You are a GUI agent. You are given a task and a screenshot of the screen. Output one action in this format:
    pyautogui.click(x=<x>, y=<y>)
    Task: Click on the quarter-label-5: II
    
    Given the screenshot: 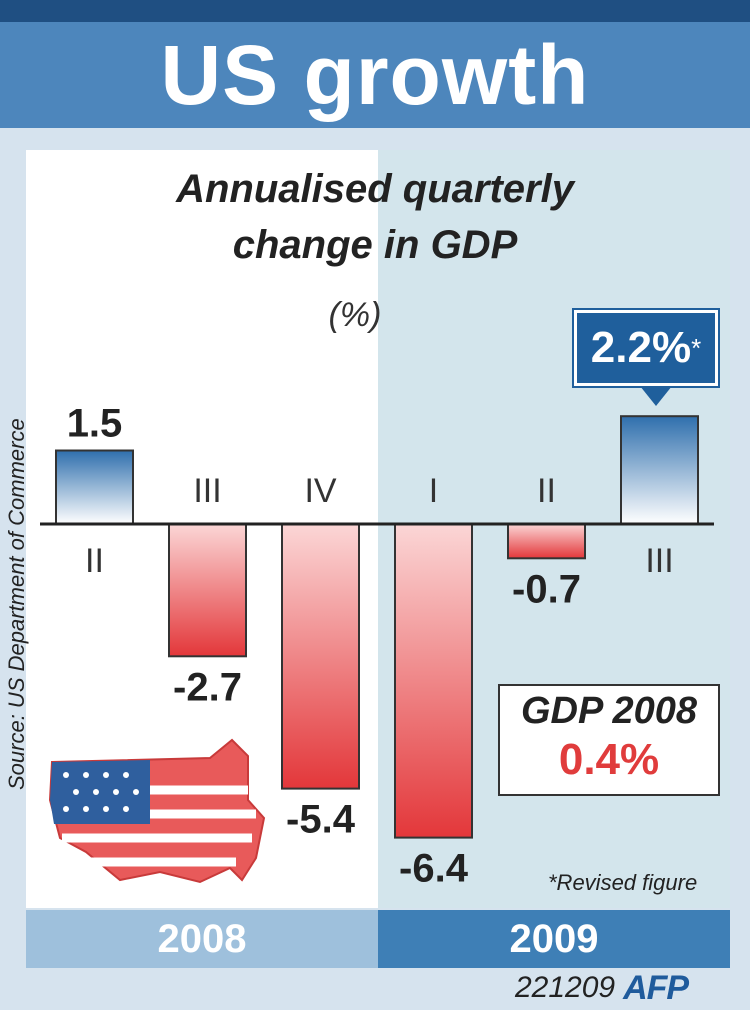 What is the action you would take?
    pyautogui.click(x=546, y=491)
    